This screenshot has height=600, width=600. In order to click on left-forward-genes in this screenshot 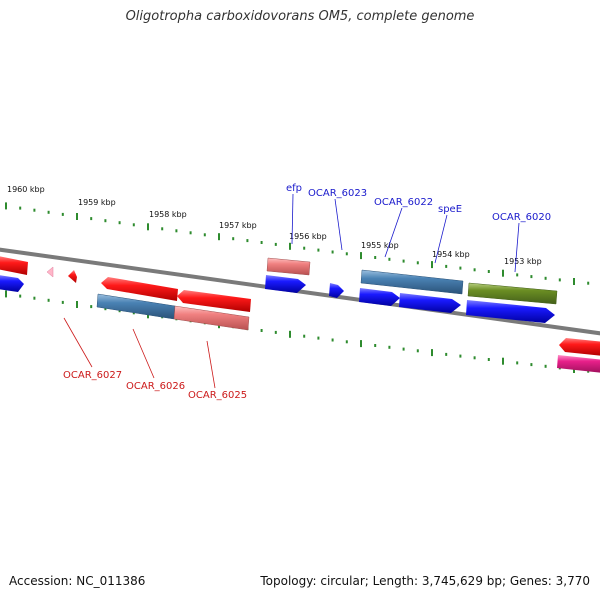, I will do `click(14, 274)`.